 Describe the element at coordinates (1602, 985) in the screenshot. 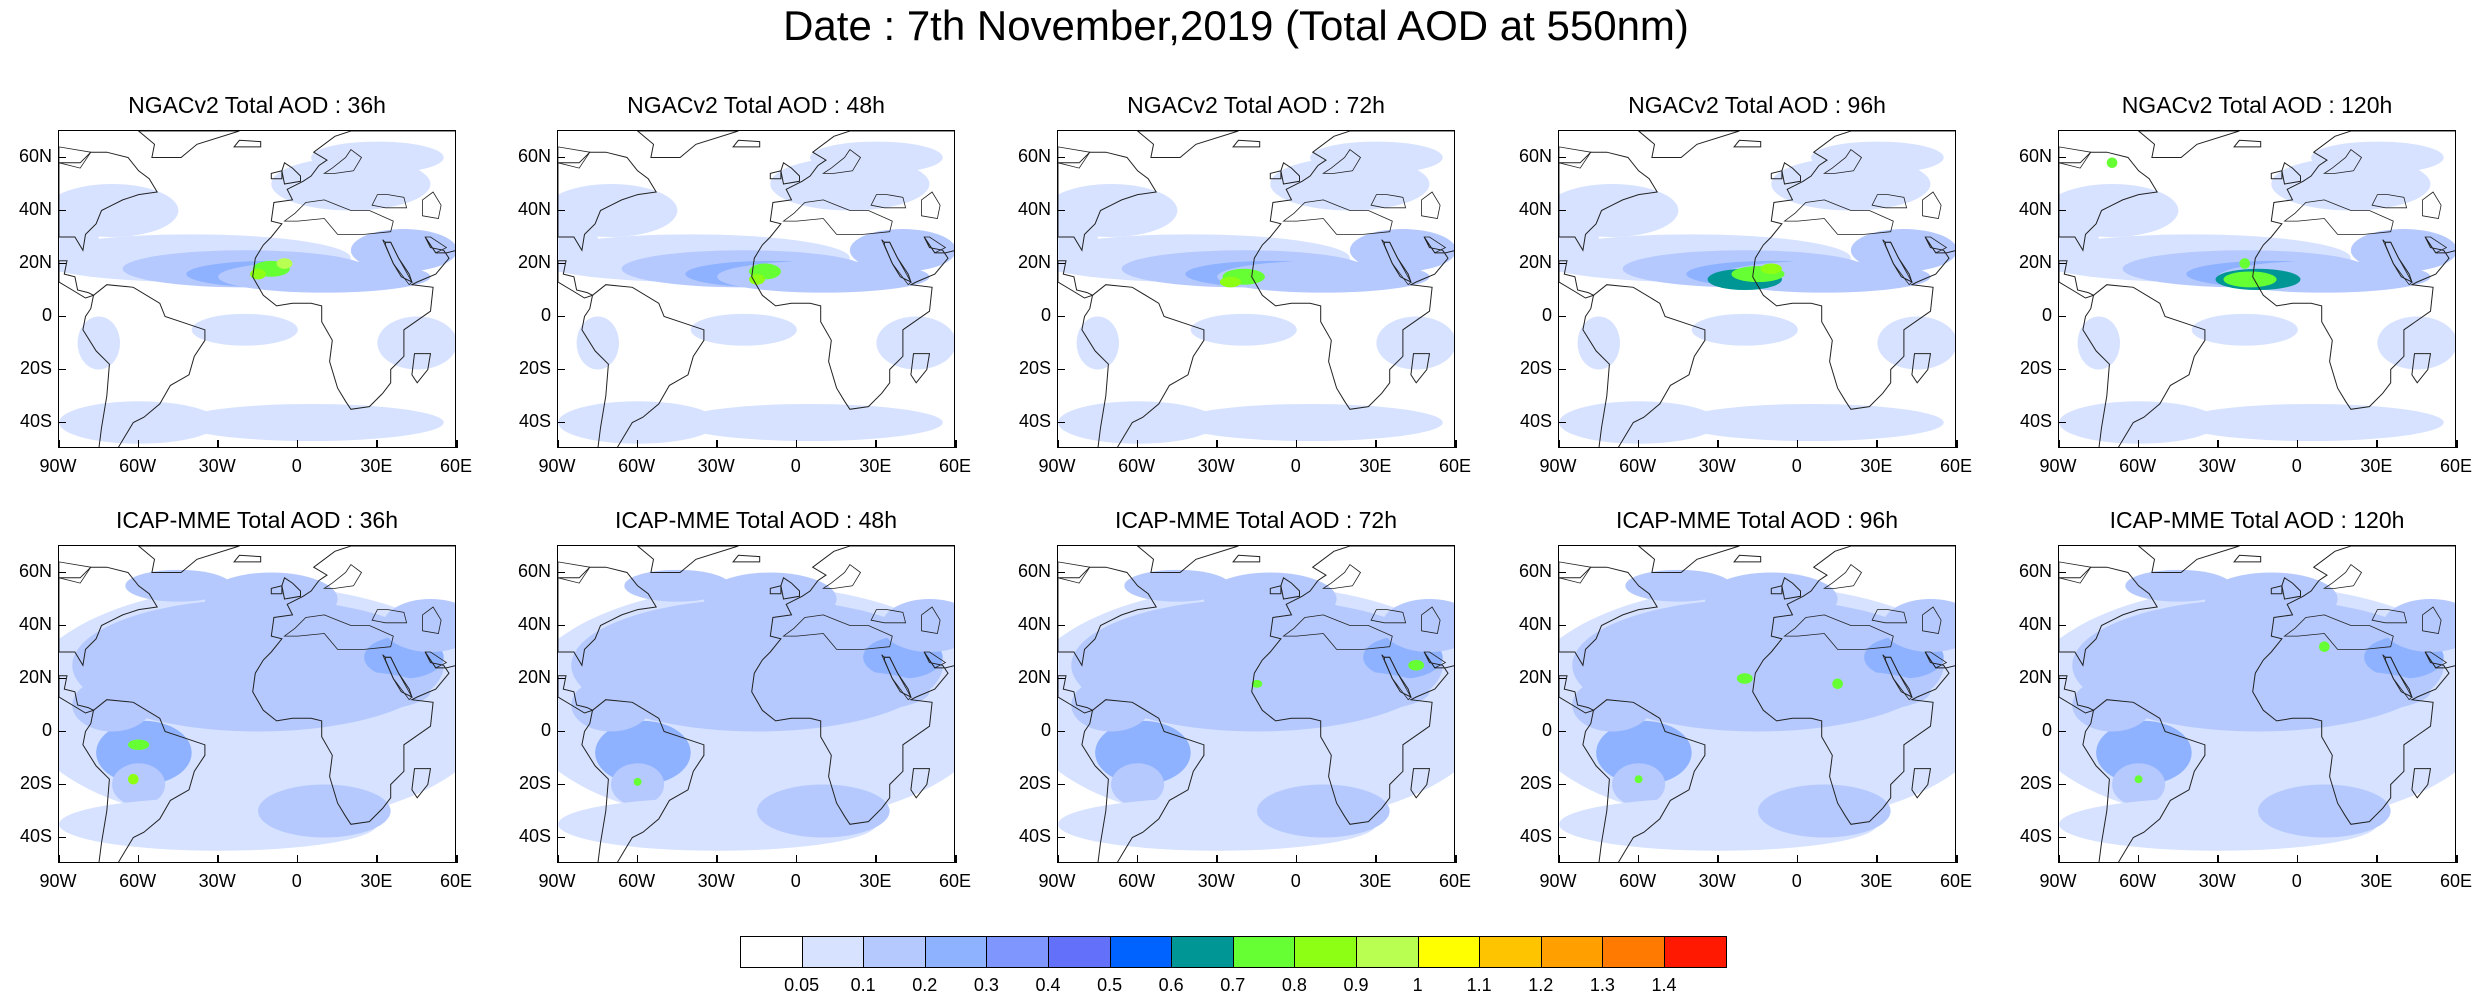

I see `colorbar-label: 1.3` at that location.